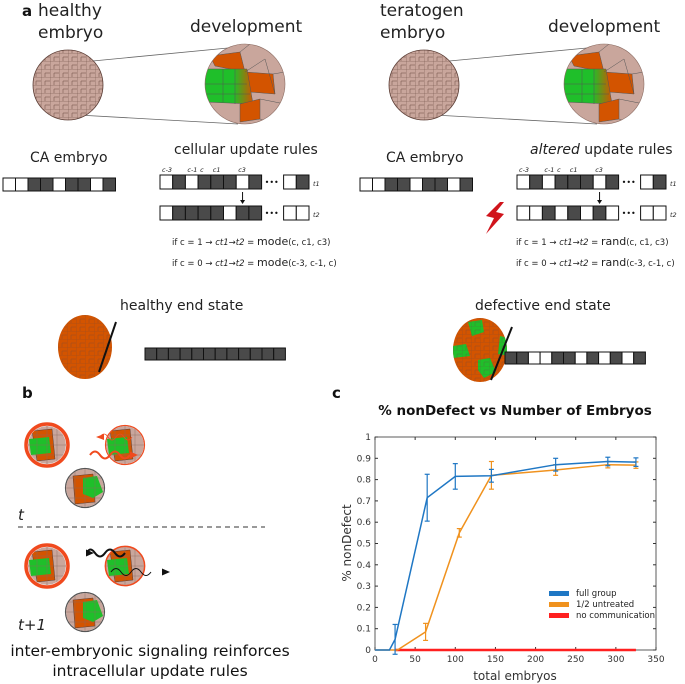  Describe the element at coordinates (535, 660) in the screenshot. I see `x-tick-label: 200` at that location.